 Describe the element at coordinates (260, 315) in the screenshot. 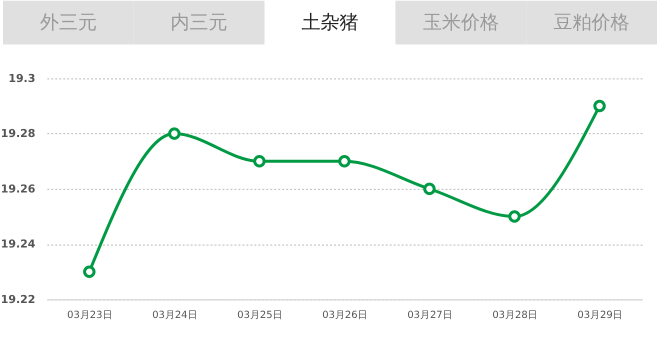

I see `x-tick-label: 03月25日` at that location.